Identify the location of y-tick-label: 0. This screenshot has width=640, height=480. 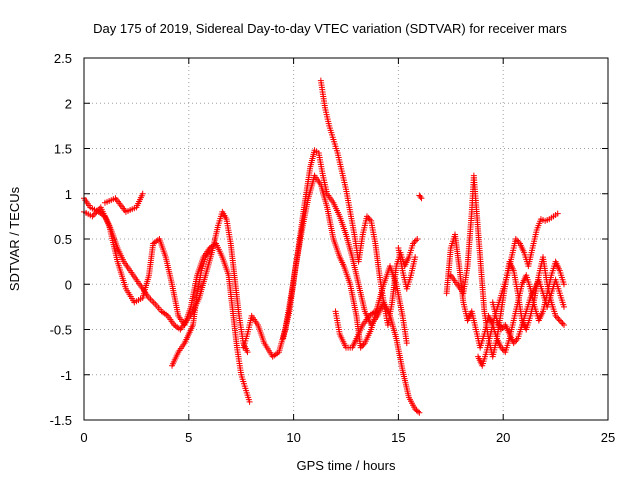
(68, 284).